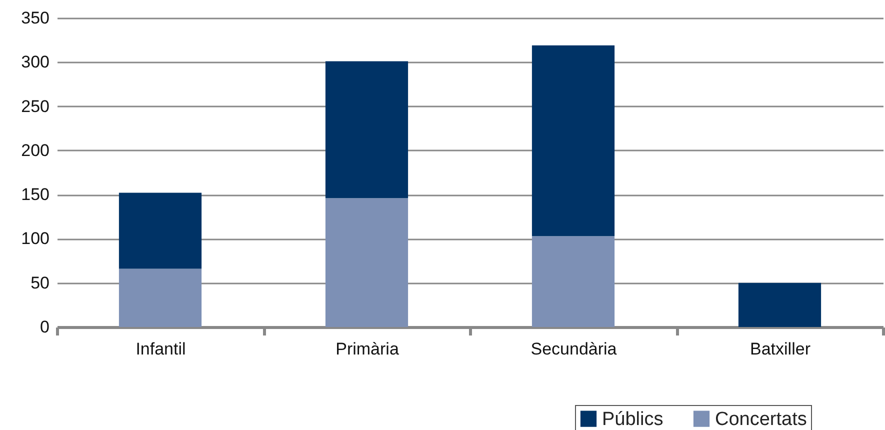 Image resolution: width=885 pixels, height=430 pixels. What do you see at coordinates (35, 194) in the screenshot?
I see `y-tick-label: 150` at bounding box center [35, 194].